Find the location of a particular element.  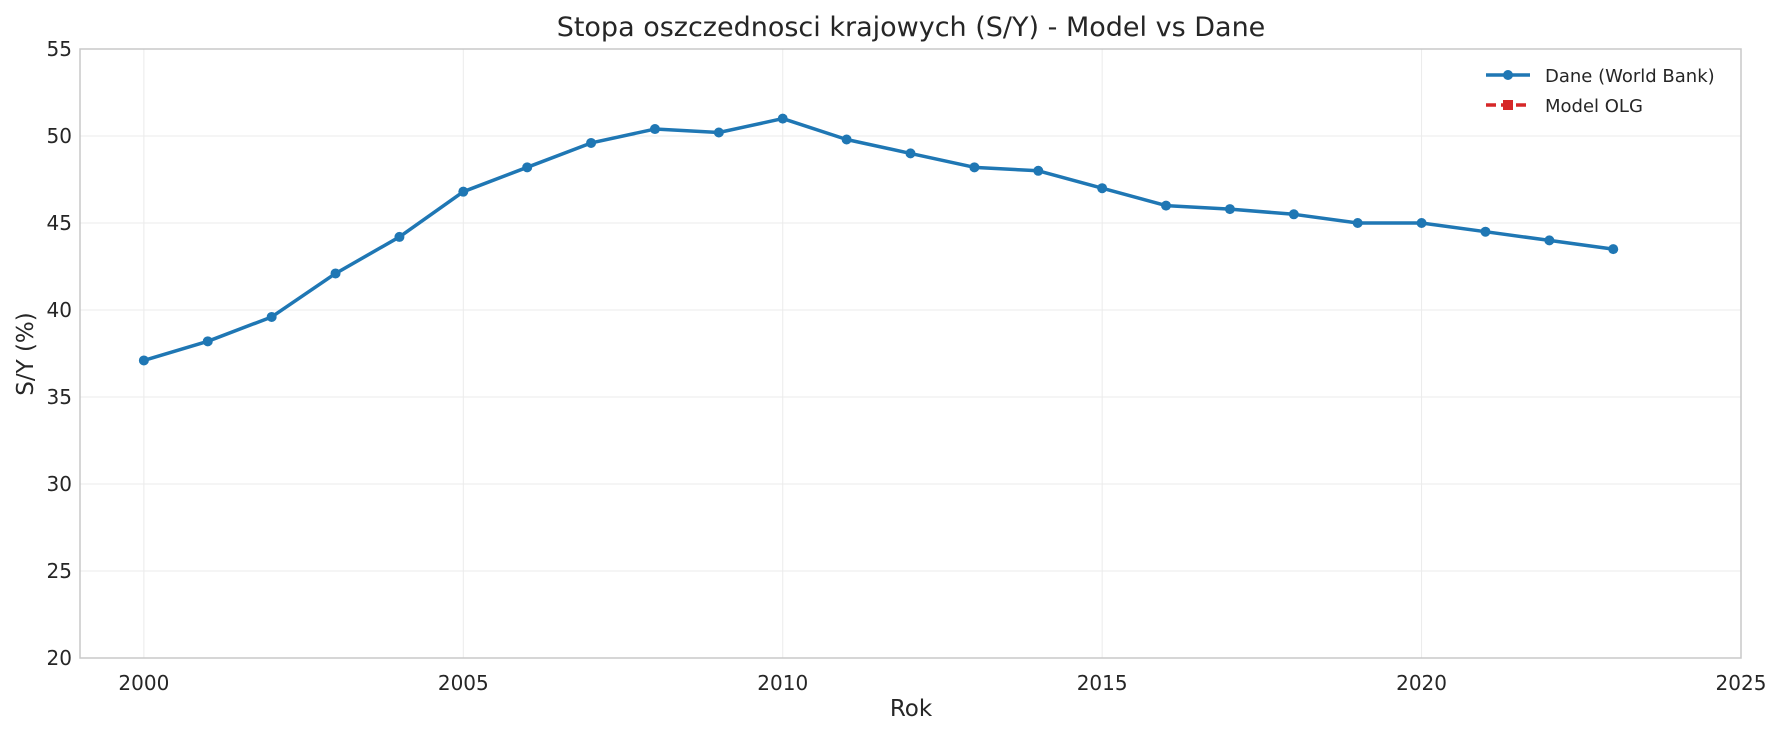

x-axis-ticks: 2000 2005 2010 2015 2020 2025 is located at coordinates (942, 683).